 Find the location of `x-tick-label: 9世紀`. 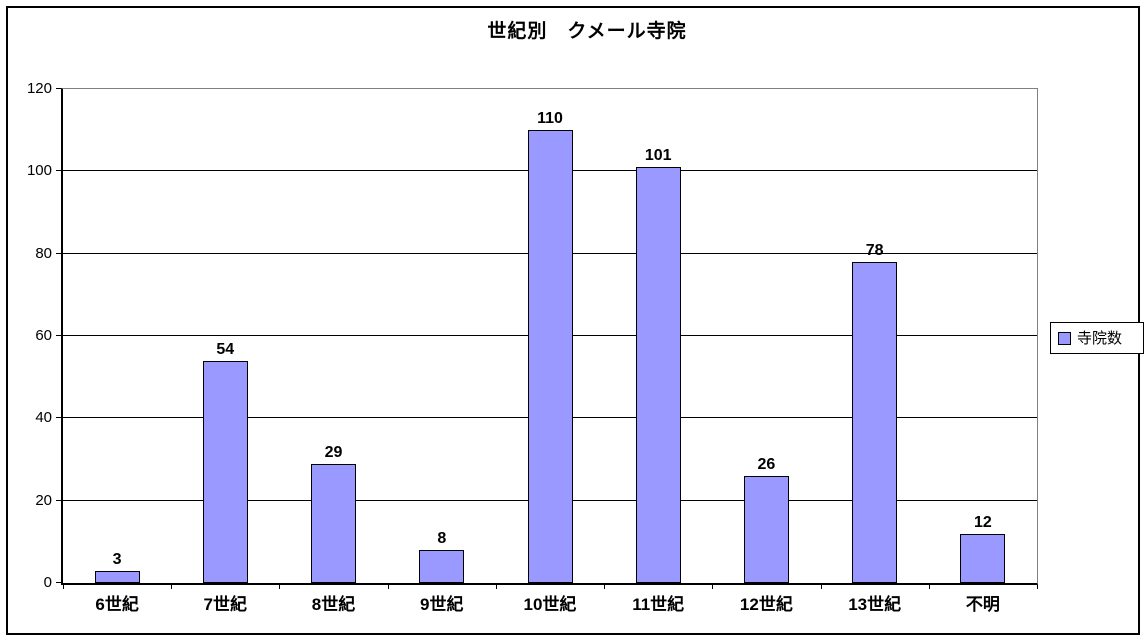

x-tick-label: 9世紀 is located at coordinates (442, 604).